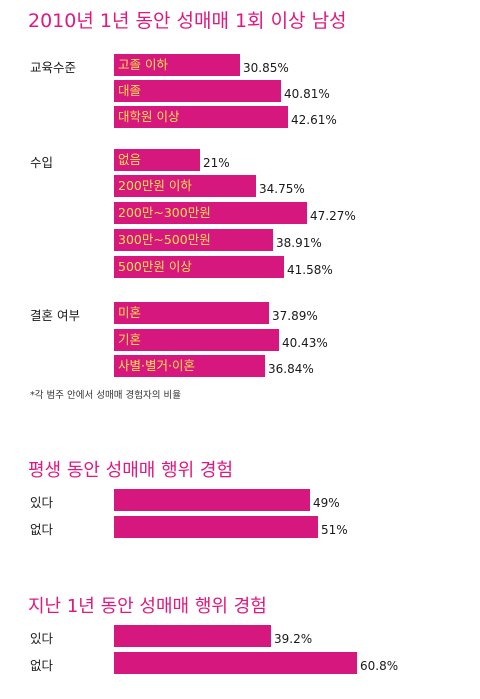  Describe the element at coordinates (189, 366) in the screenshot. I see `bar: 사별·별거·이혼` at that location.